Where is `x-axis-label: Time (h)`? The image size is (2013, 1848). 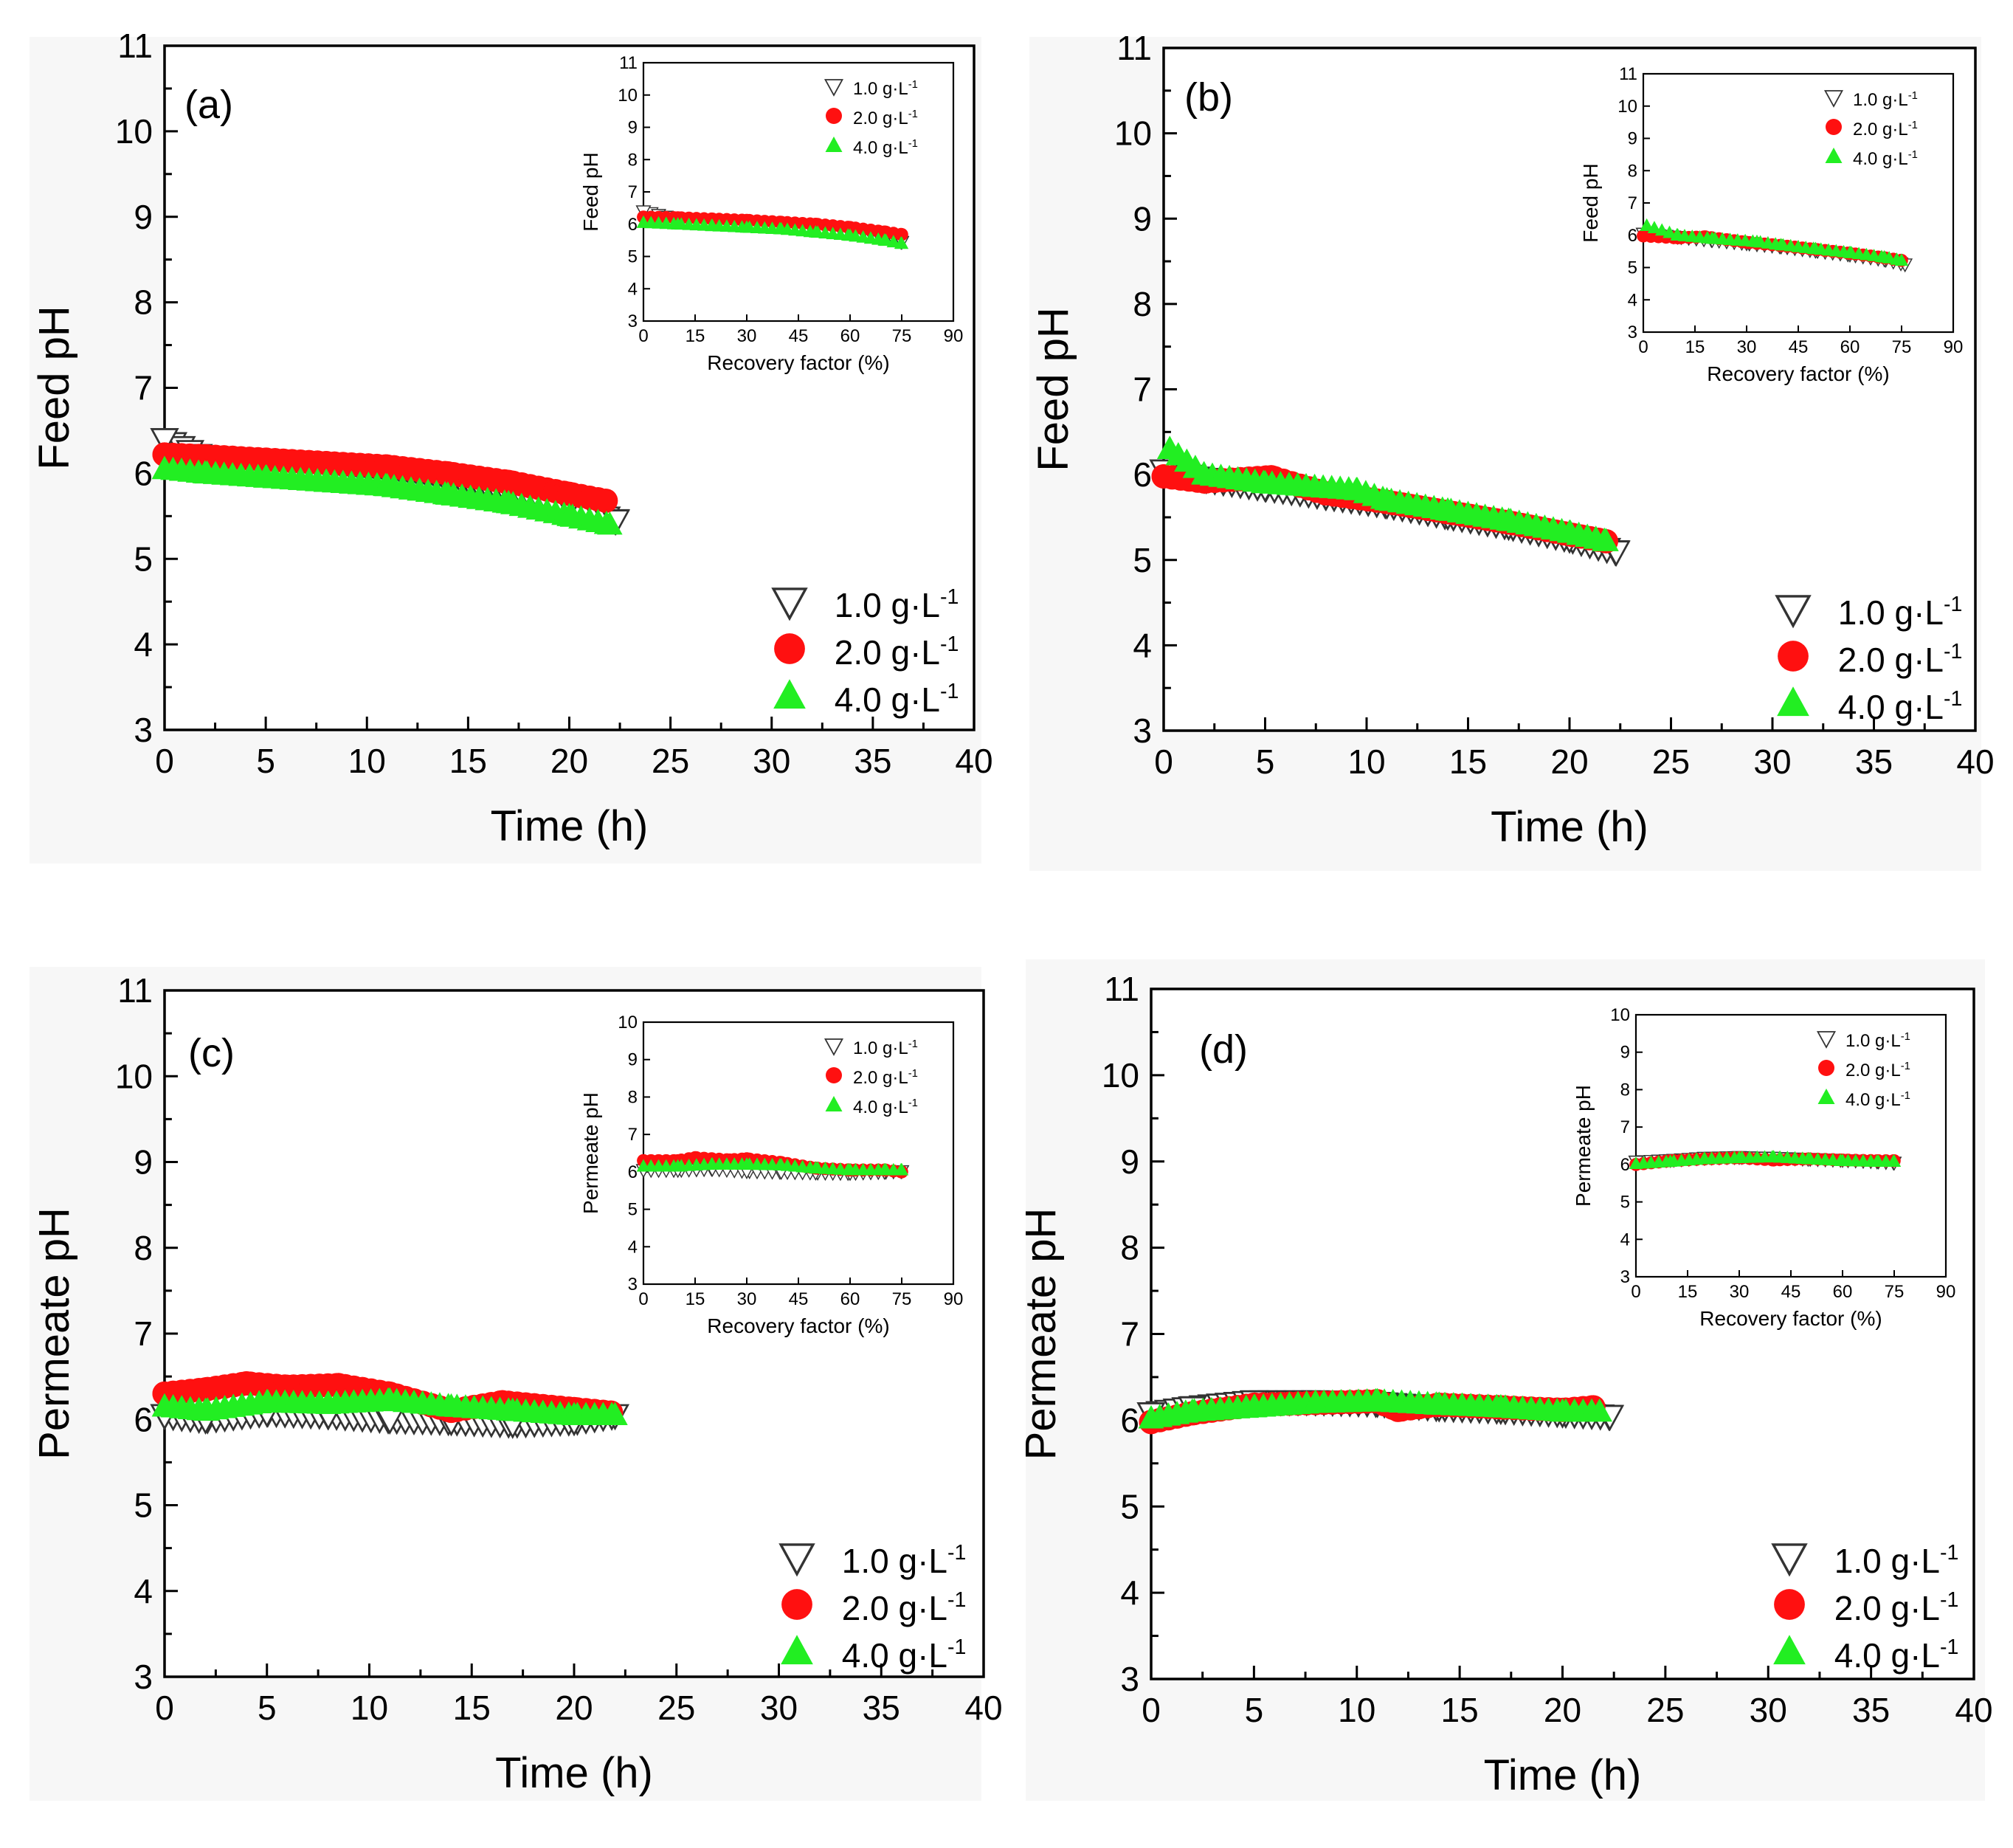 x-axis-label: Time (h) is located at coordinates (570, 826).